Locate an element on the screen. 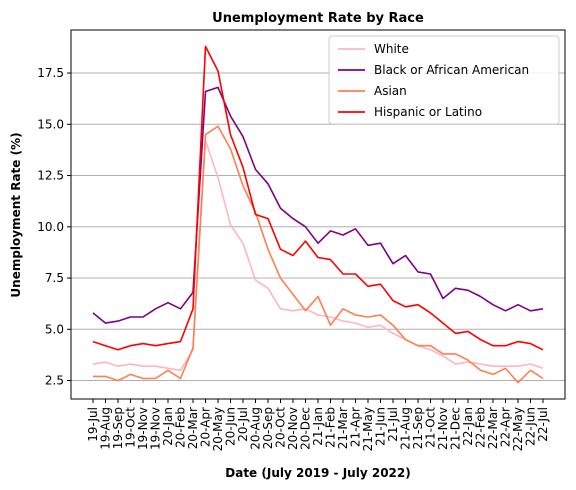 This screenshot has height=490, width=576. x-tick-label: 20-Feb is located at coordinates (181, 427).